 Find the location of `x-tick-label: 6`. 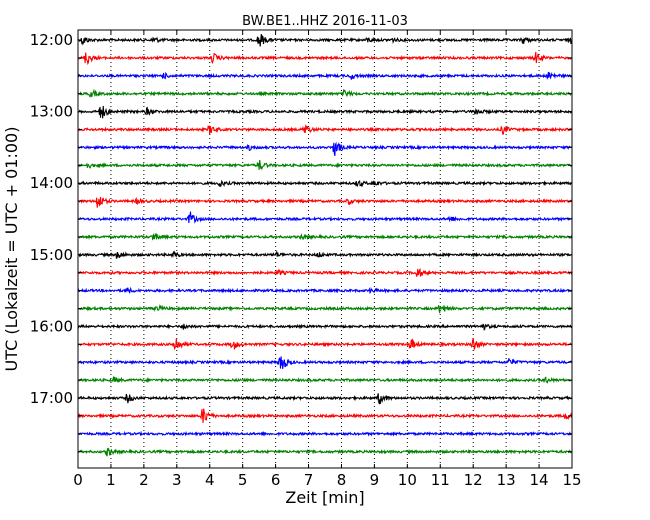

x-tick-label: 6 is located at coordinates (276, 480).